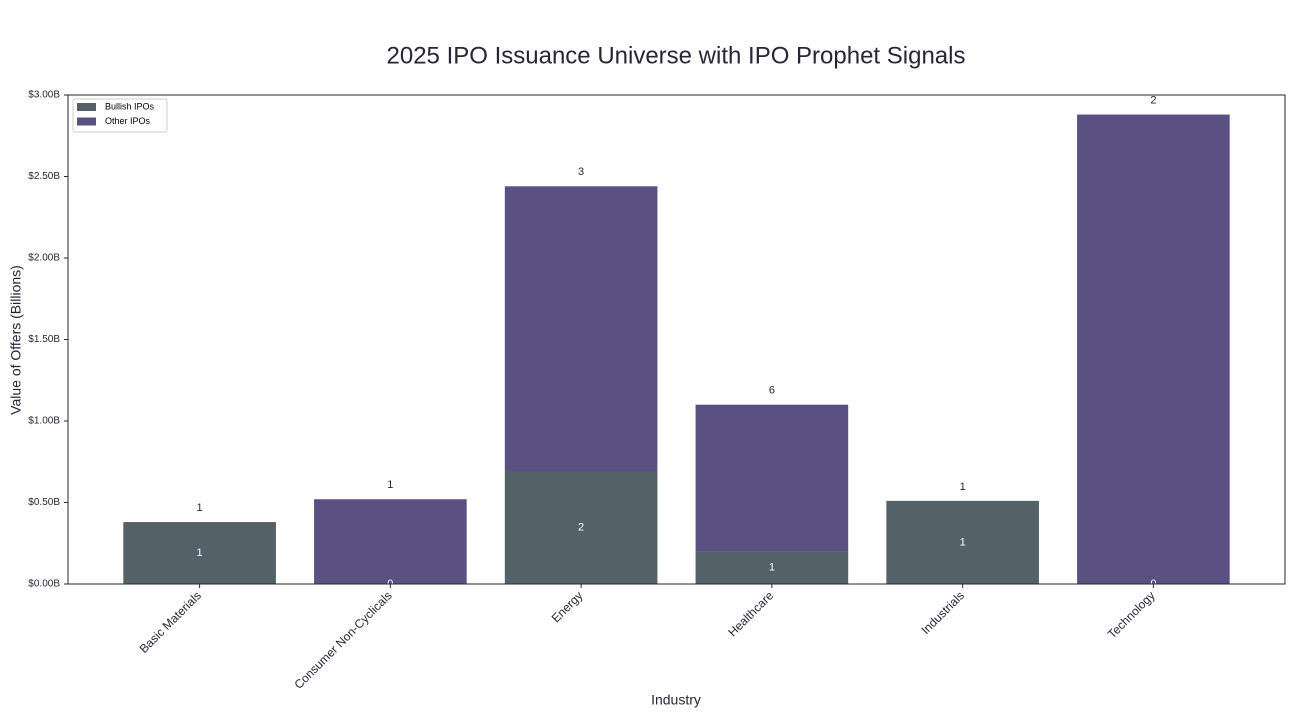  What do you see at coordinates (581, 172) in the screenshot?
I see `total-count-label: 3` at bounding box center [581, 172].